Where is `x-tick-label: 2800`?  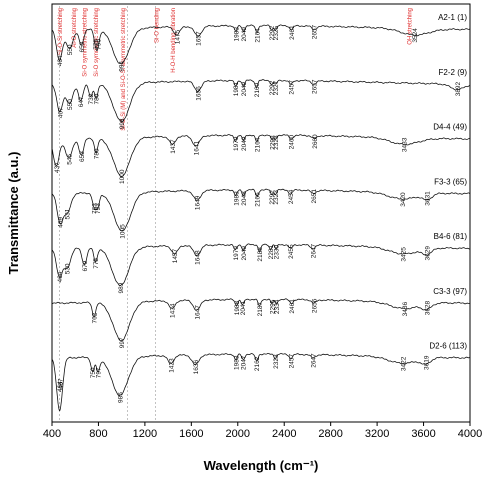 x-tick-label: 2800 is located at coordinates (330, 434).